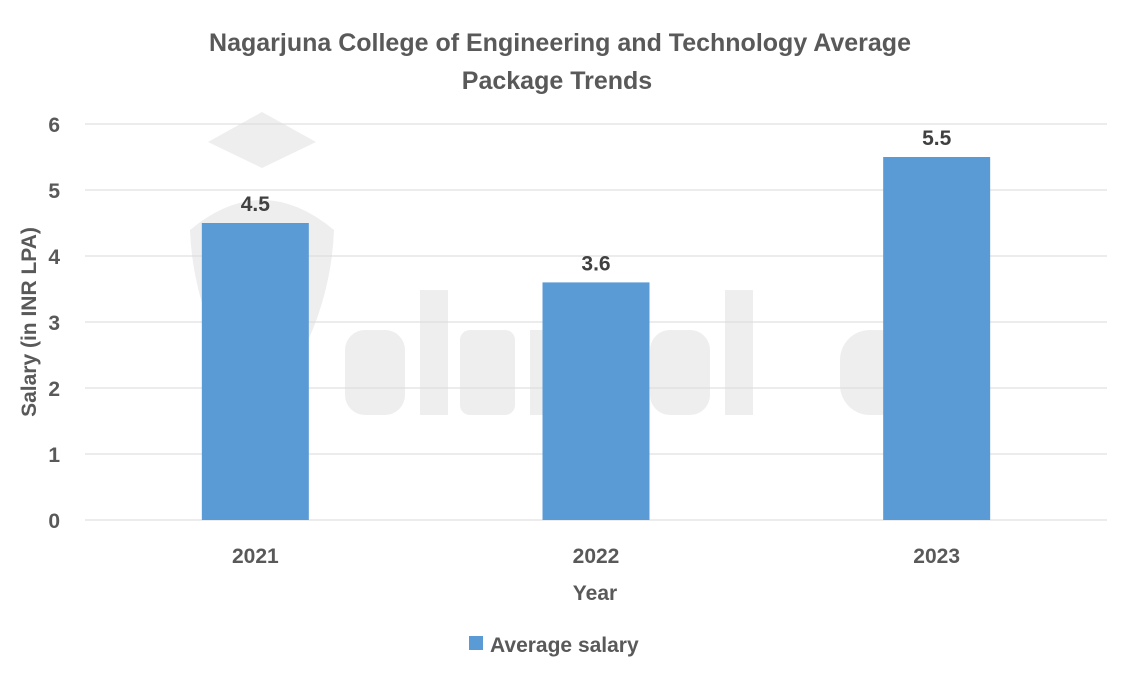 The image size is (1129, 699). Describe the element at coordinates (937, 138) in the screenshot. I see `data-label: 5.5` at that location.